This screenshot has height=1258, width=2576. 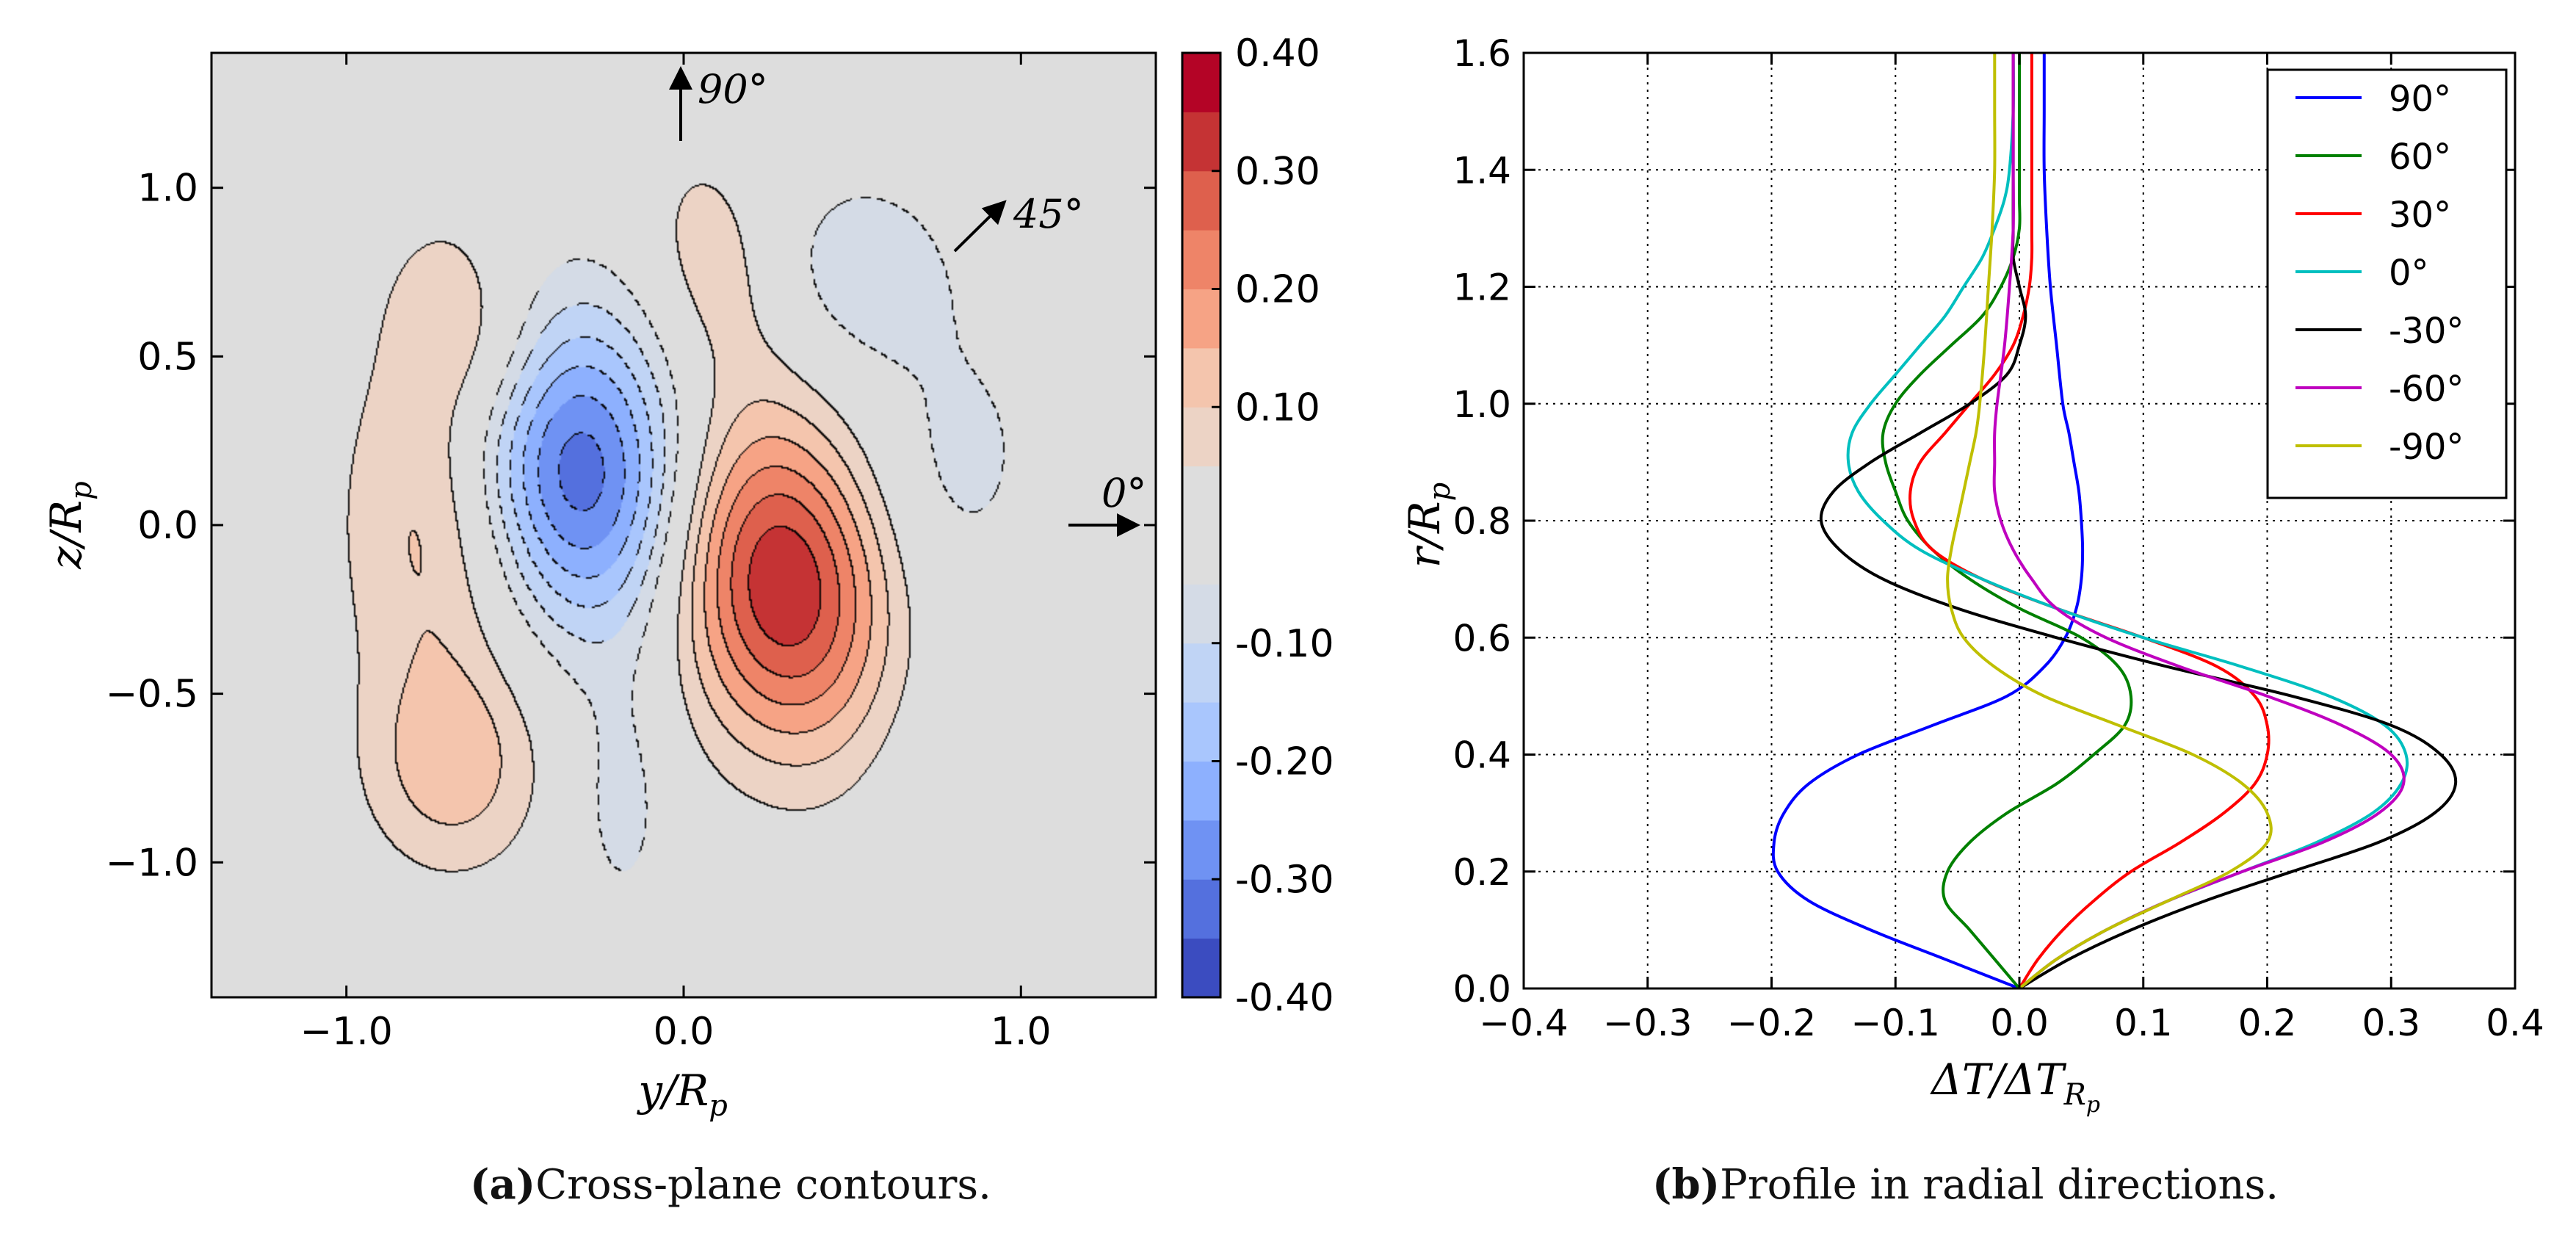 What do you see at coordinates (1123, 493) in the screenshot?
I see `direction-label: 0°` at bounding box center [1123, 493].